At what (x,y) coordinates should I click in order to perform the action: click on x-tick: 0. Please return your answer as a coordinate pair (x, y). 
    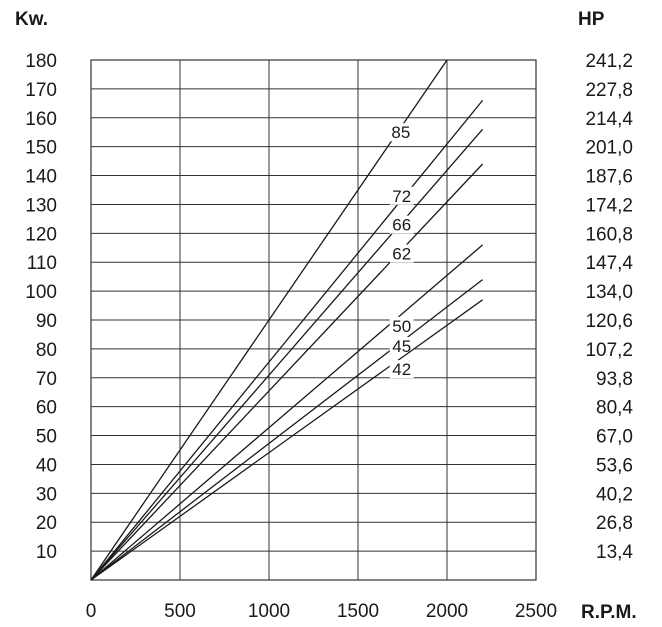
    Looking at the image, I should click on (91, 611).